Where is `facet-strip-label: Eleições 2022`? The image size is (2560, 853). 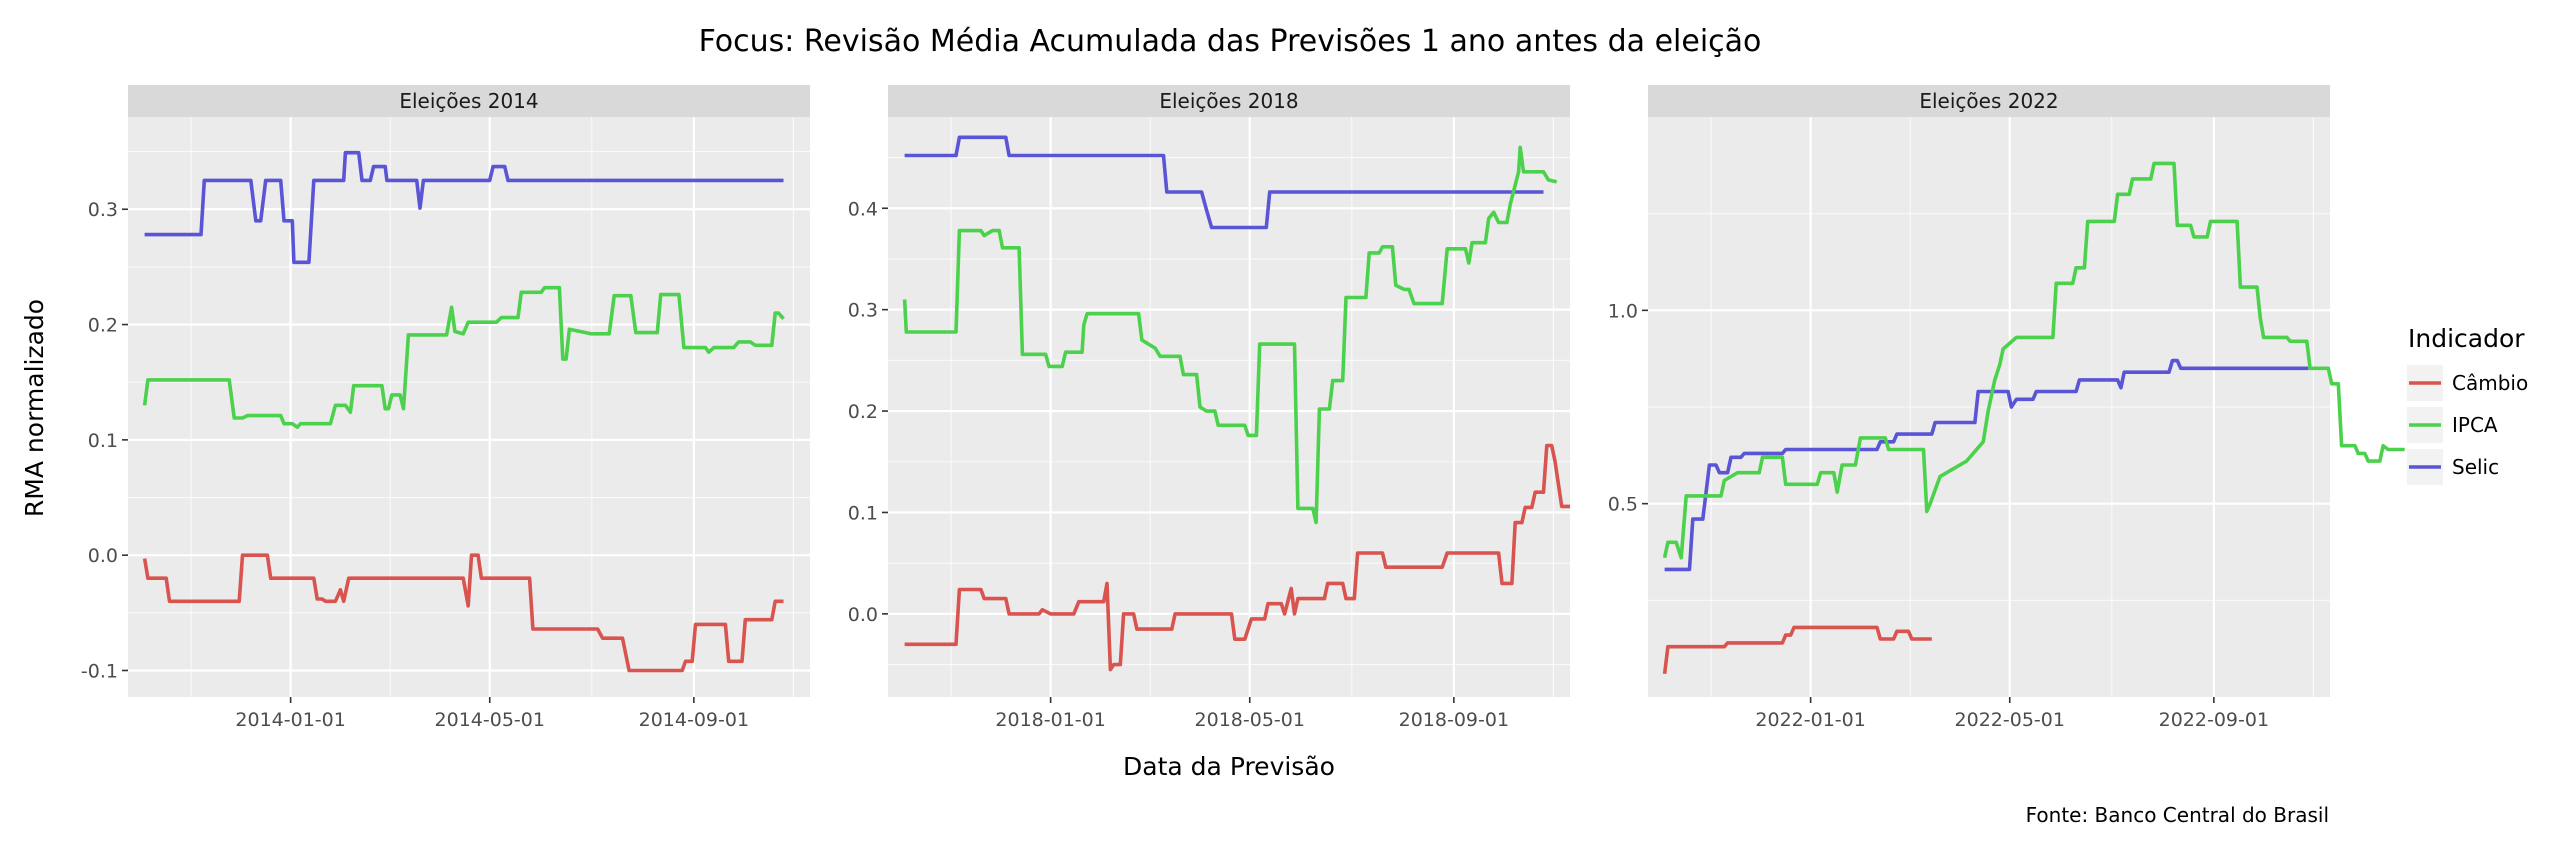 facet-strip-label: Eleições 2022 is located at coordinates (1988, 101).